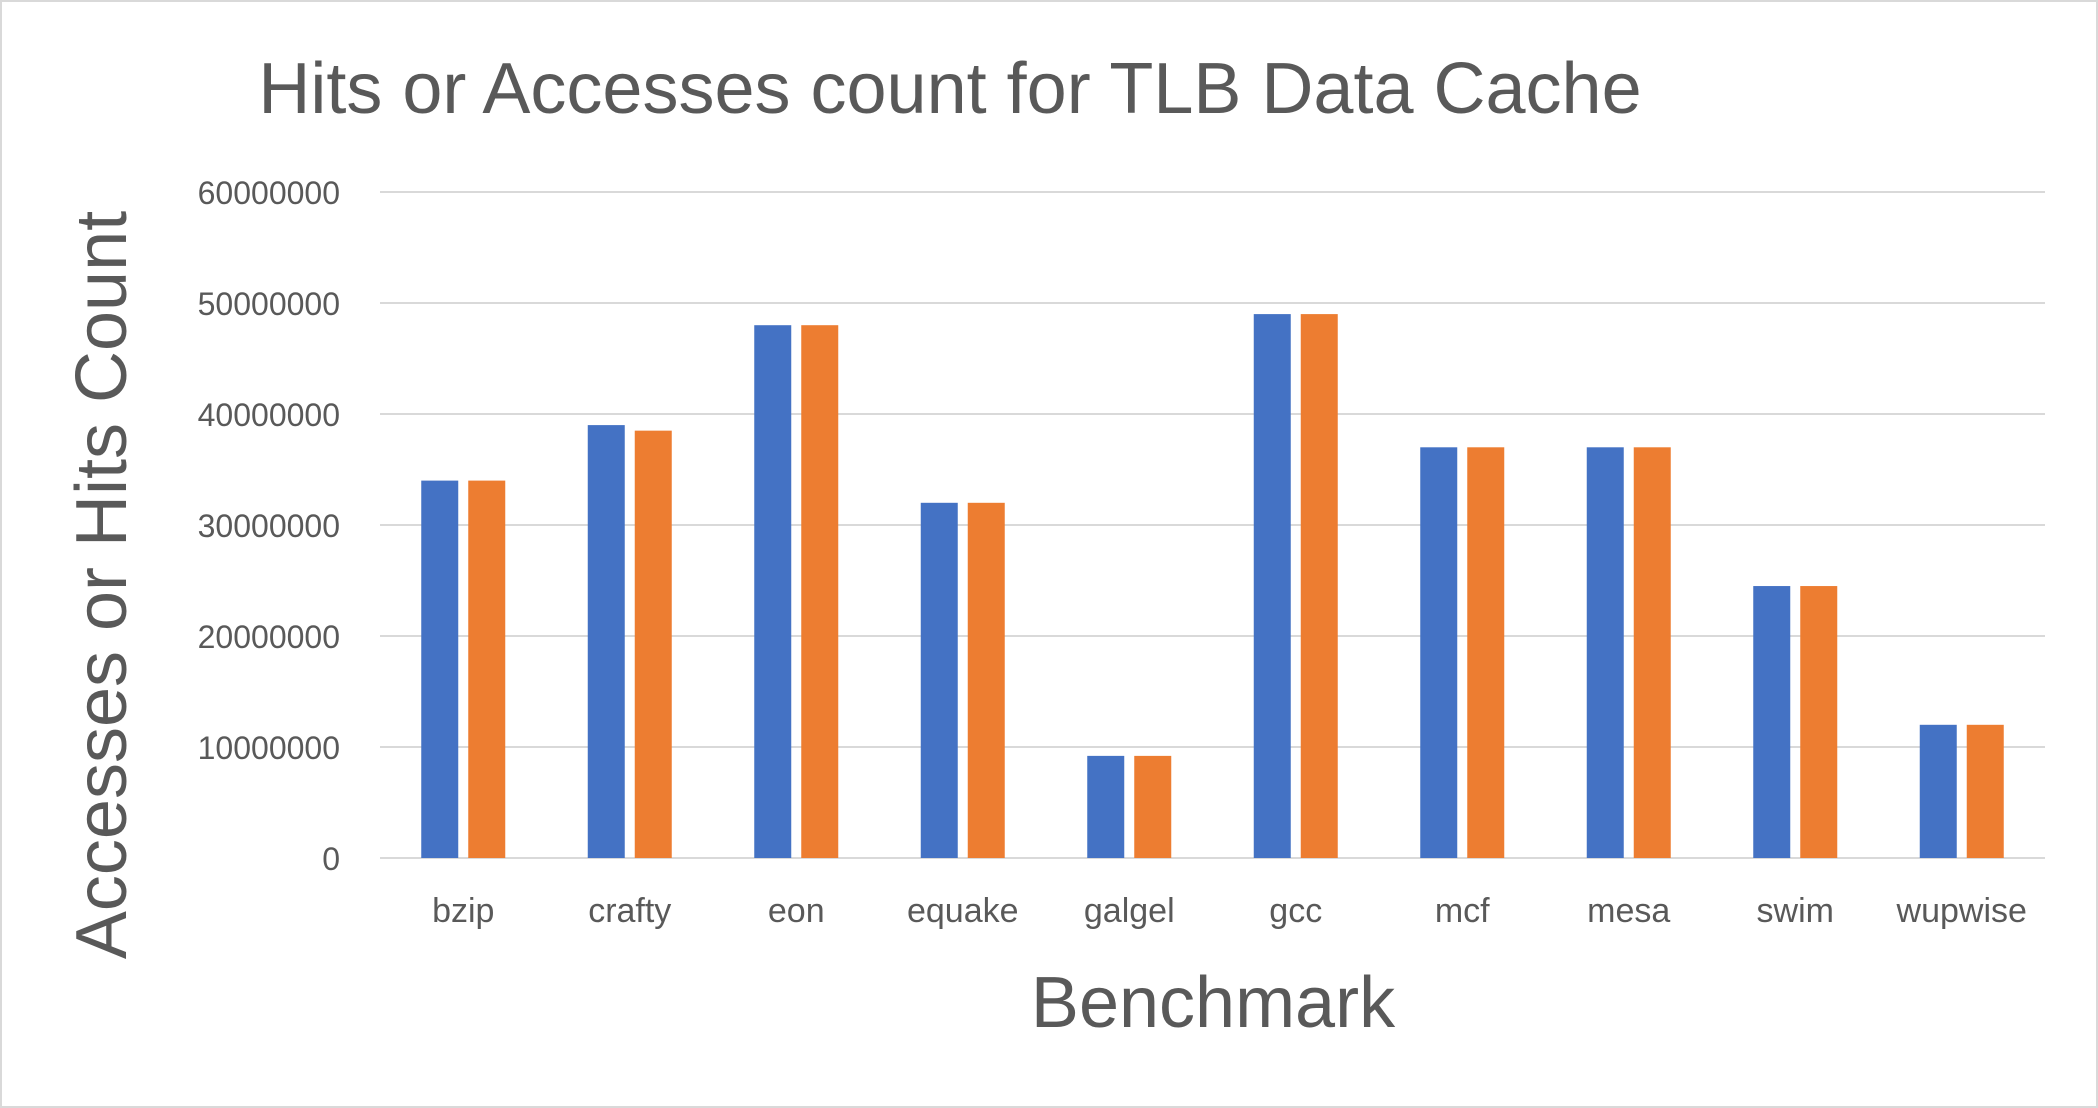 The width and height of the screenshot is (2098, 1108). Describe the element at coordinates (1961, 911) in the screenshot. I see `x-tick-label: wupwise` at that location.